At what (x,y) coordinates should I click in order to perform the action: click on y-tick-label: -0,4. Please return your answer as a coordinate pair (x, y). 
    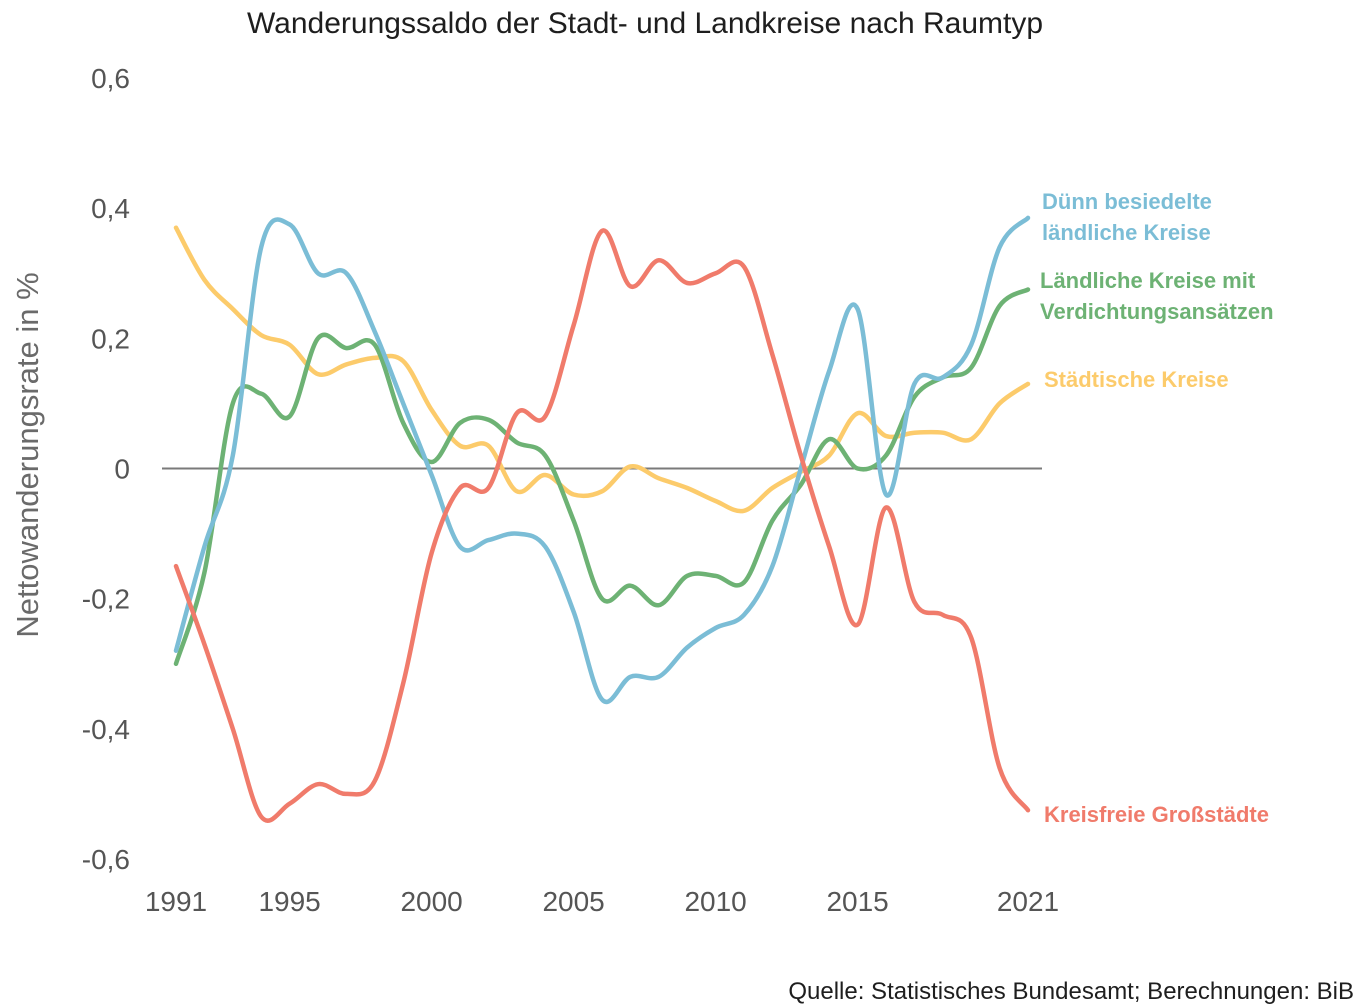
    Looking at the image, I should click on (106, 729).